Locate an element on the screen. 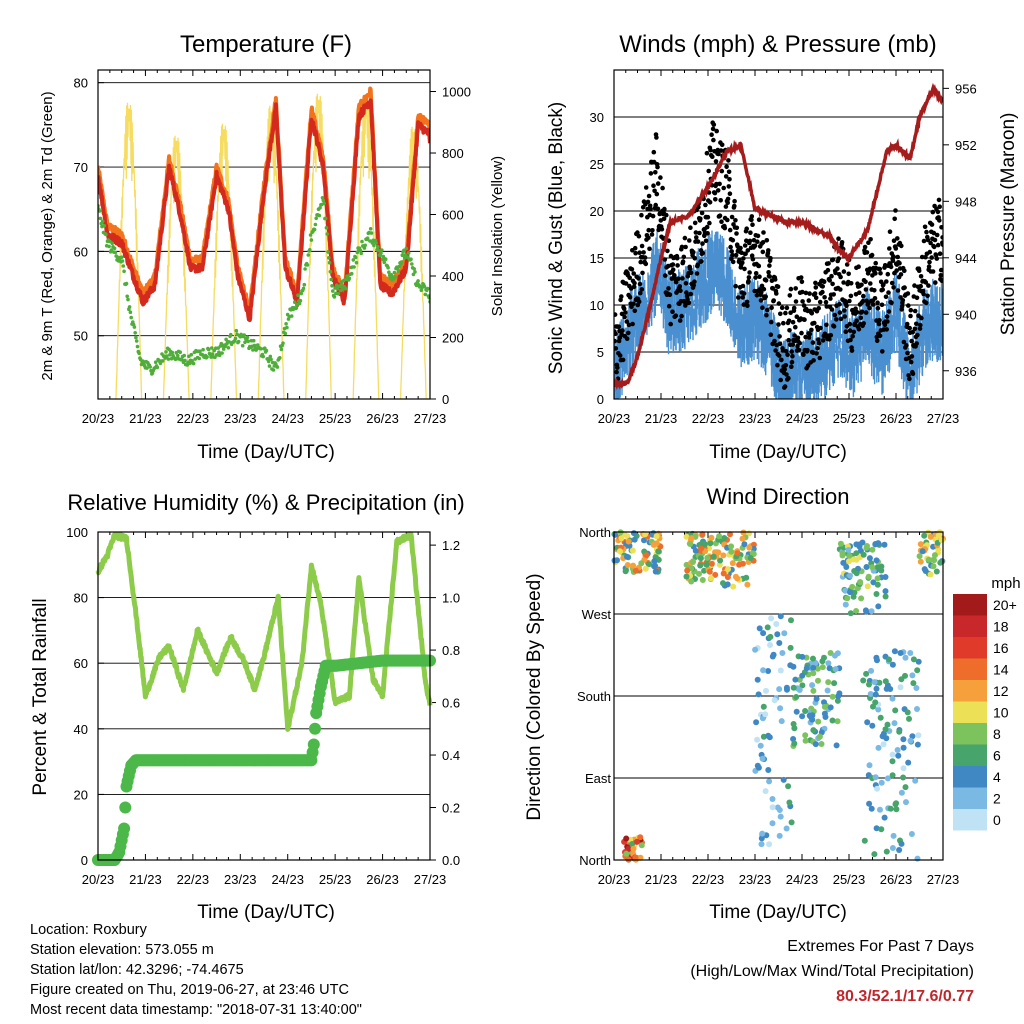 This screenshot has height=1024, width=1024. y2-tick-label: 0.4 is located at coordinates (451, 755).